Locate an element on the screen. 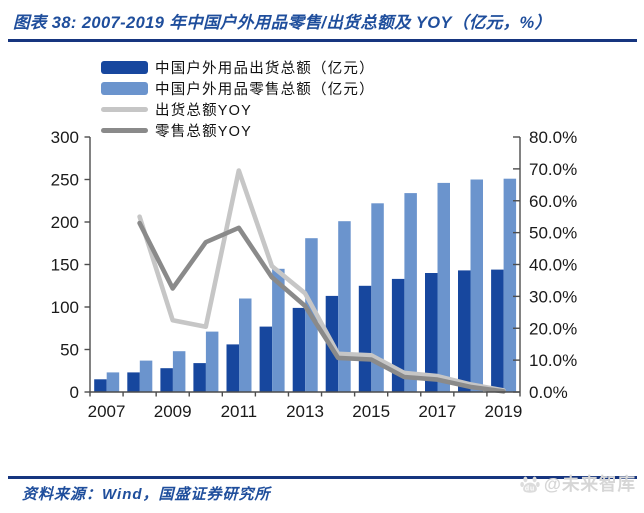  shipment-bar-swatch-icon is located at coordinates (124, 67).